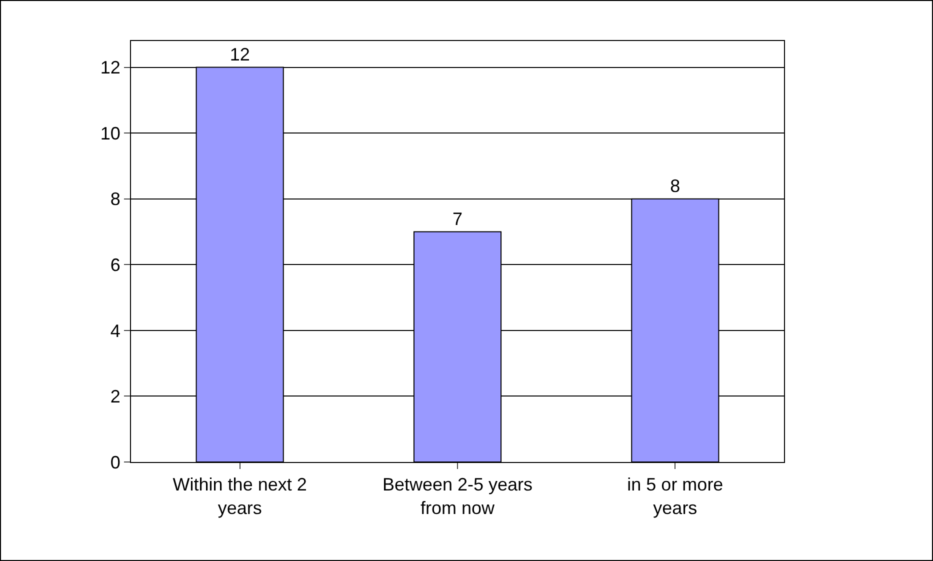 Image resolution: width=933 pixels, height=561 pixels. What do you see at coordinates (239, 496) in the screenshot?
I see `x-tick-label: Within the next 2 years` at bounding box center [239, 496].